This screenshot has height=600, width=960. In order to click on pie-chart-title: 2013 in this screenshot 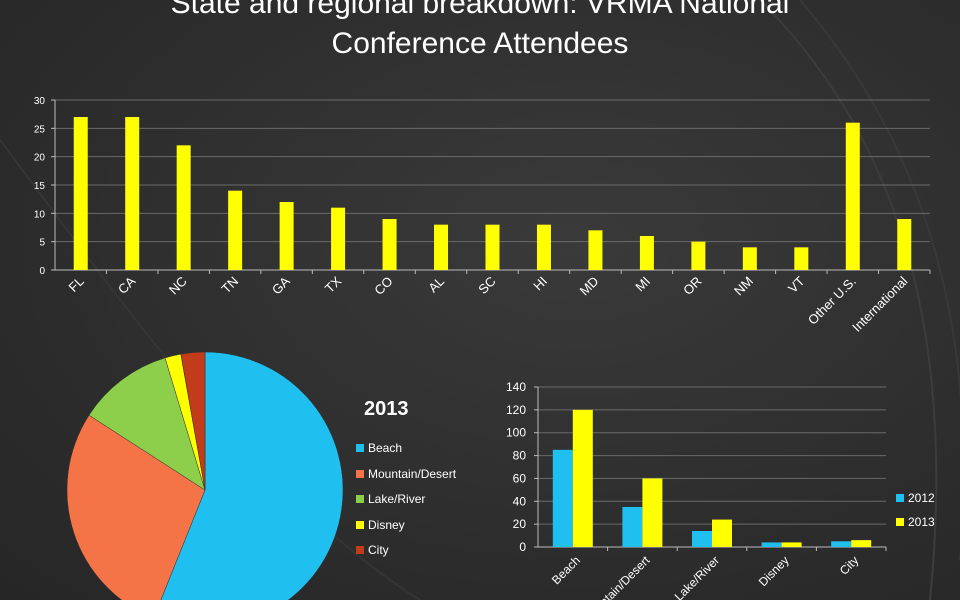, I will do `click(386, 409)`.